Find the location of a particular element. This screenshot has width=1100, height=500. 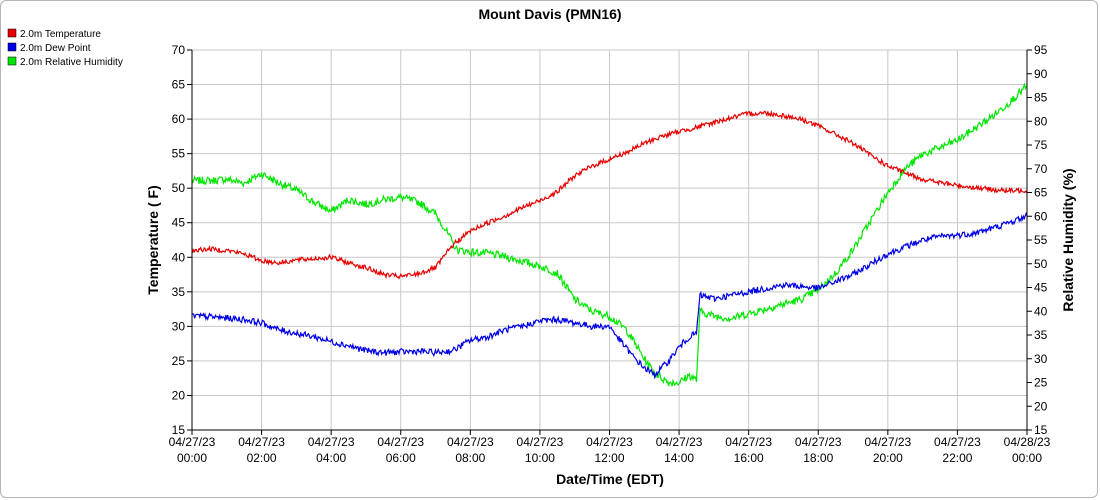

y-left-tick-label: 45 is located at coordinates (179, 223).